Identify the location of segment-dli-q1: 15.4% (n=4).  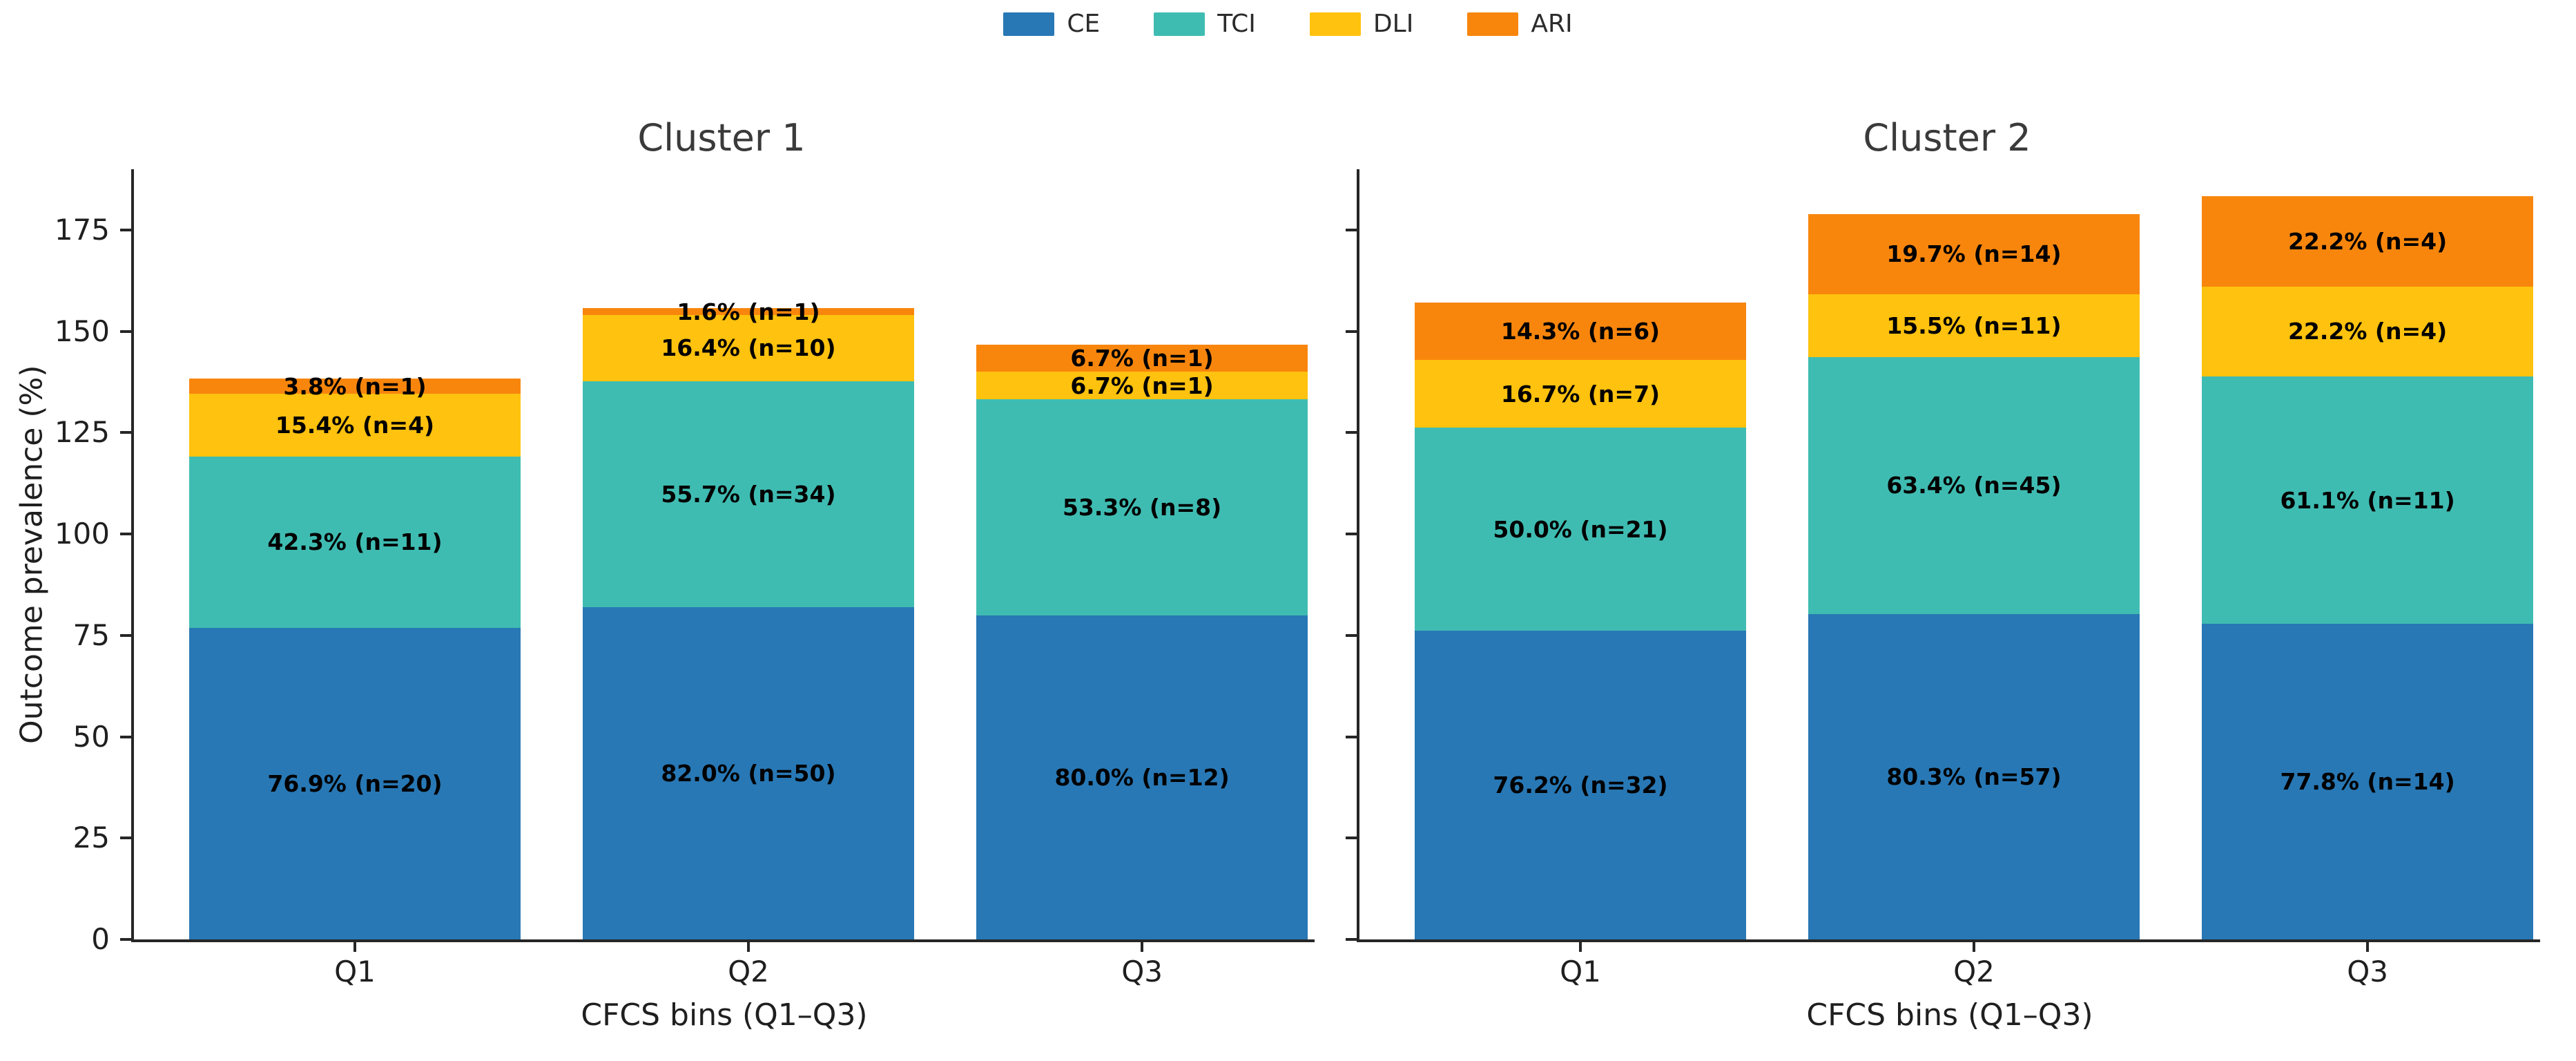
(355, 426).